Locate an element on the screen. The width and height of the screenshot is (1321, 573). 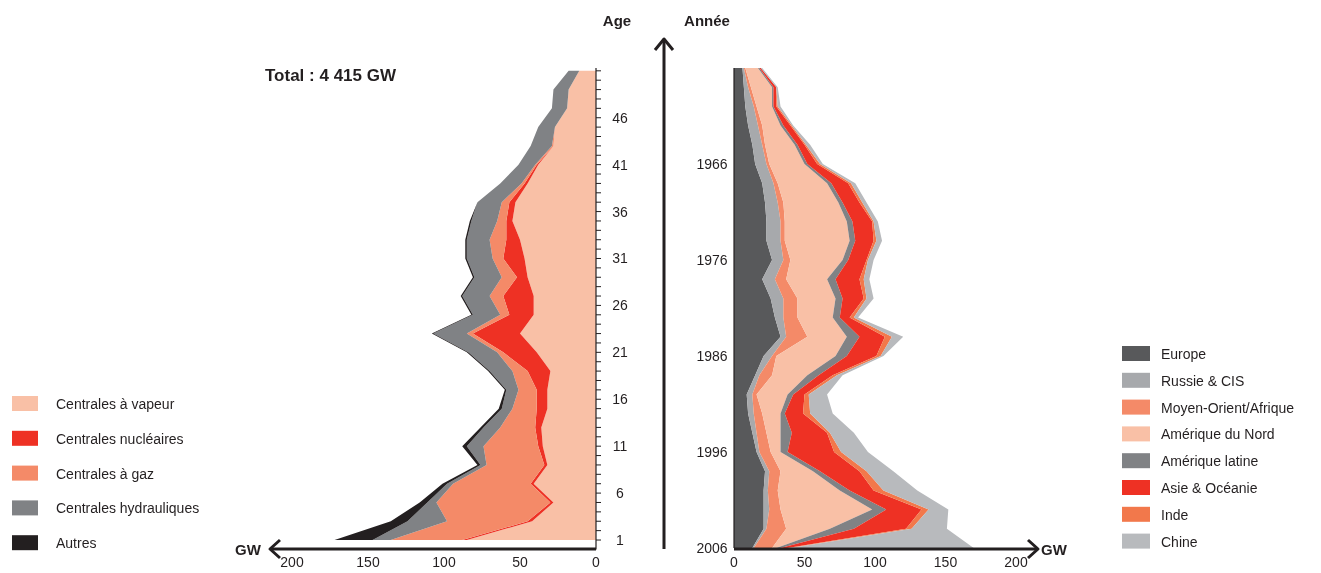
legend-label: Centrales nucléaires is located at coordinates (120, 438).